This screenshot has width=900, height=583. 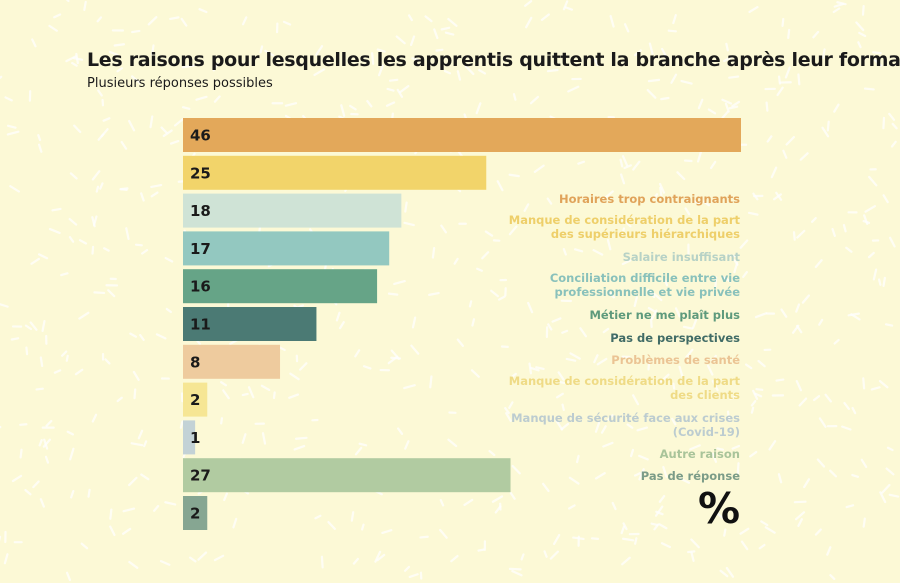 I want to click on legend-label-line: Pas de réponse, so click(x=690, y=476).